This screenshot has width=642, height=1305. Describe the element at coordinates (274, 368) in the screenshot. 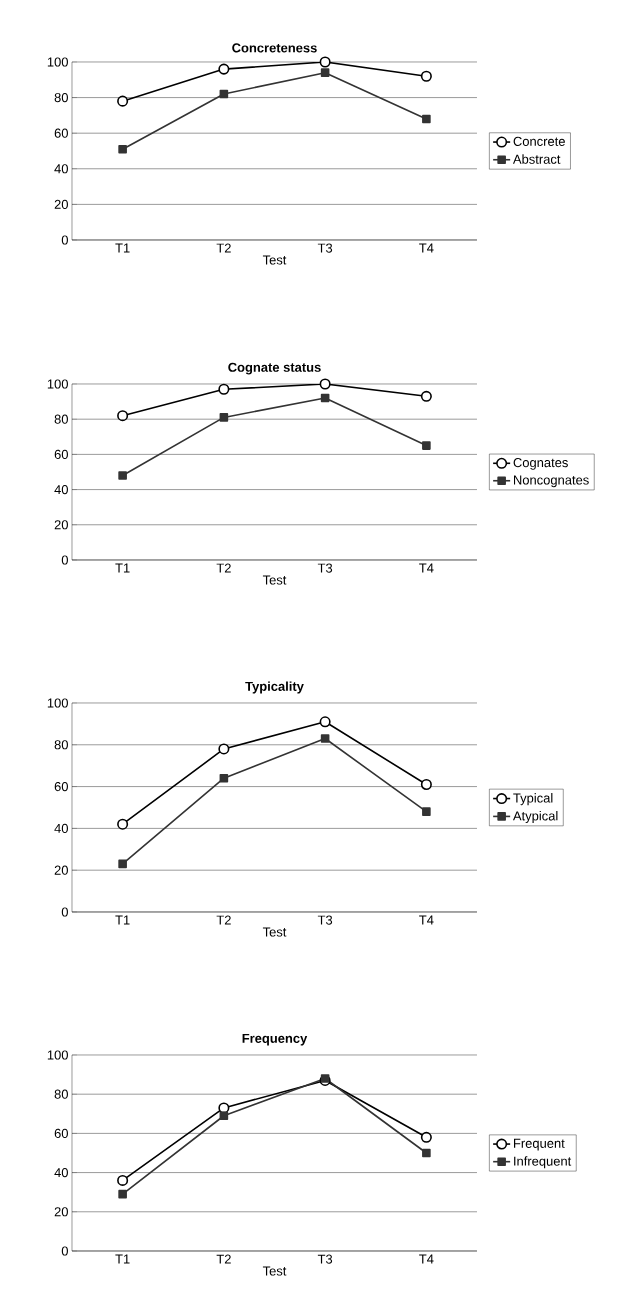

I see `chart-title: Cognate status` at that location.